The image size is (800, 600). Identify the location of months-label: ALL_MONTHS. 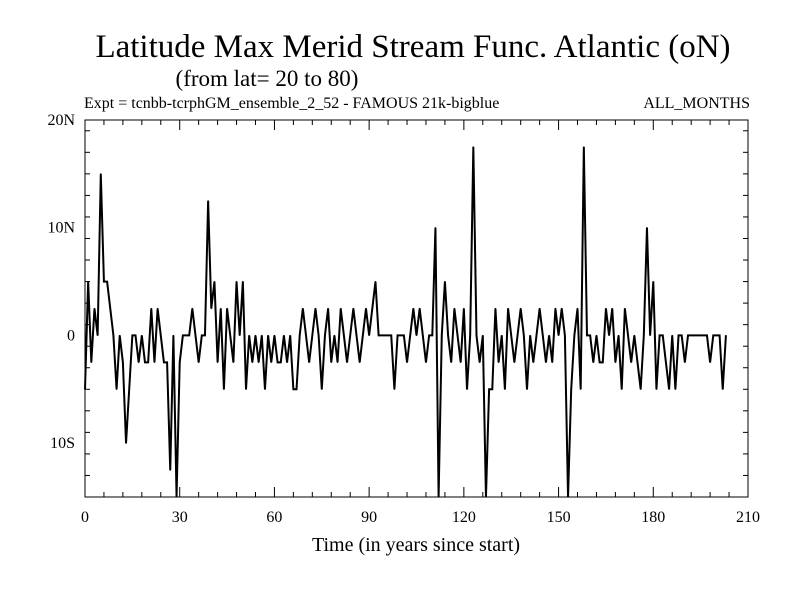
(696, 103).